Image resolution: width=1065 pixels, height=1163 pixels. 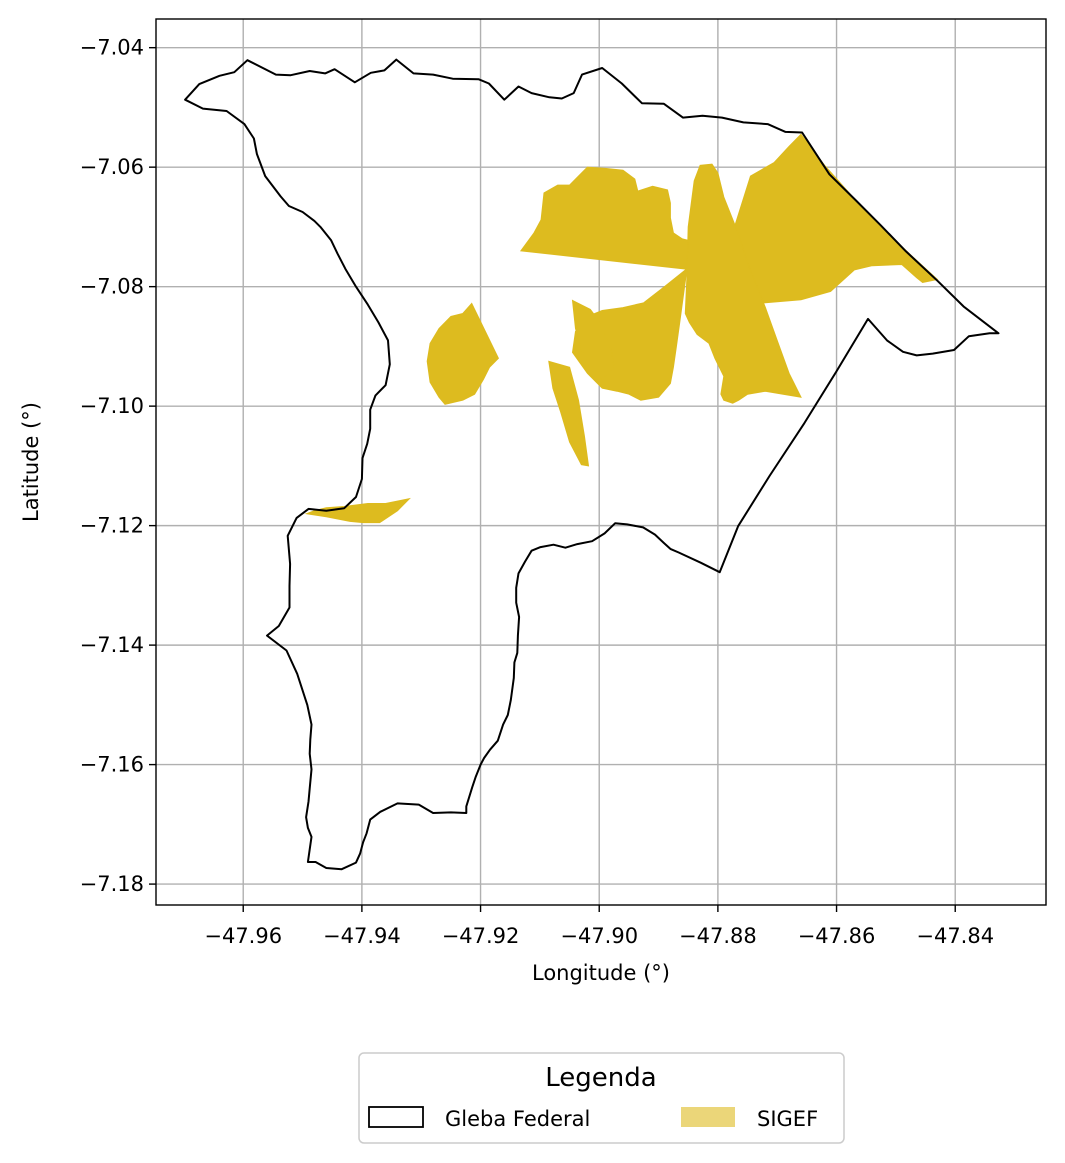 What do you see at coordinates (601, 973) in the screenshot?
I see `x-axis-label: Longitude (°)` at bounding box center [601, 973].